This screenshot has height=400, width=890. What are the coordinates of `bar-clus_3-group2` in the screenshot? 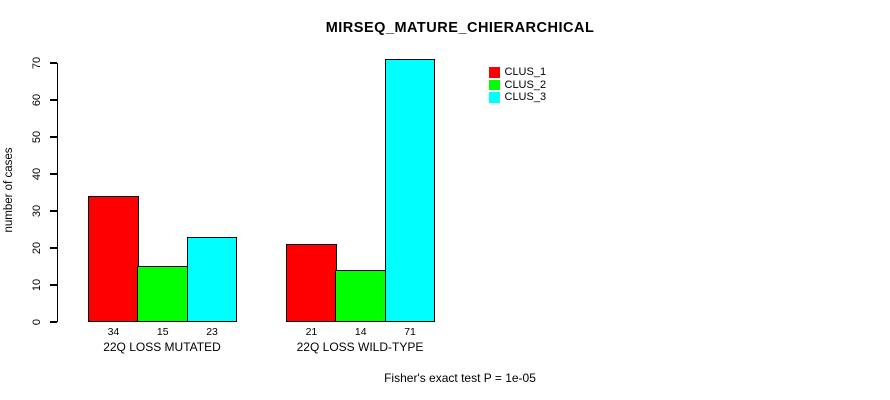 It's located at (410, 190).